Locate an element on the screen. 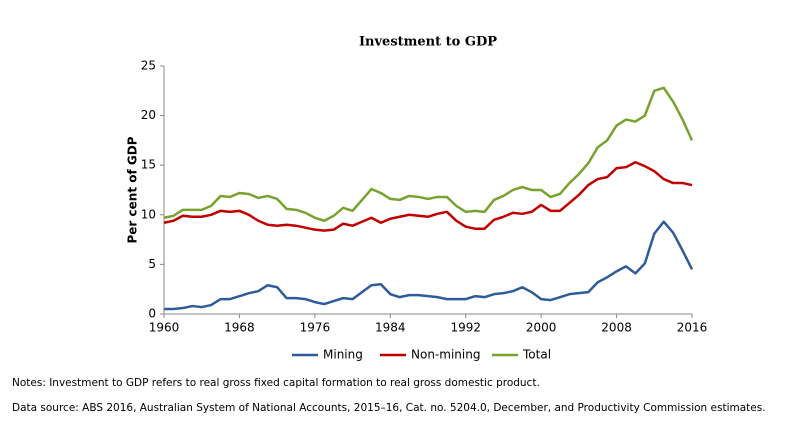  x-tick-label: 2016 is located at coordinates (692, 328).